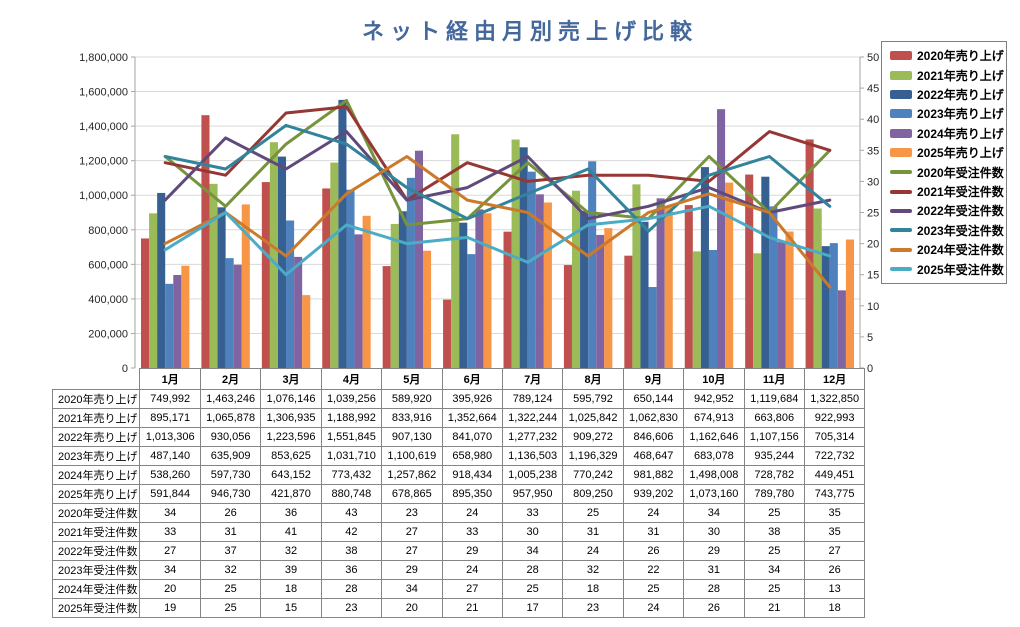  What do you see at coordinates (834, 475) in the screenshot?
I see `table-cell: 449,451` at bounding box center [834, 475].